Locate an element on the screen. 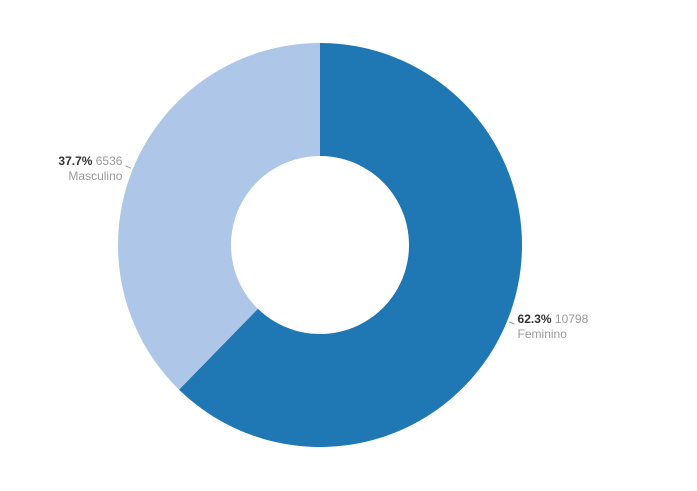 The image size is (697, 491). slice-category-label: Feminino is located at coordinates (543, 334).